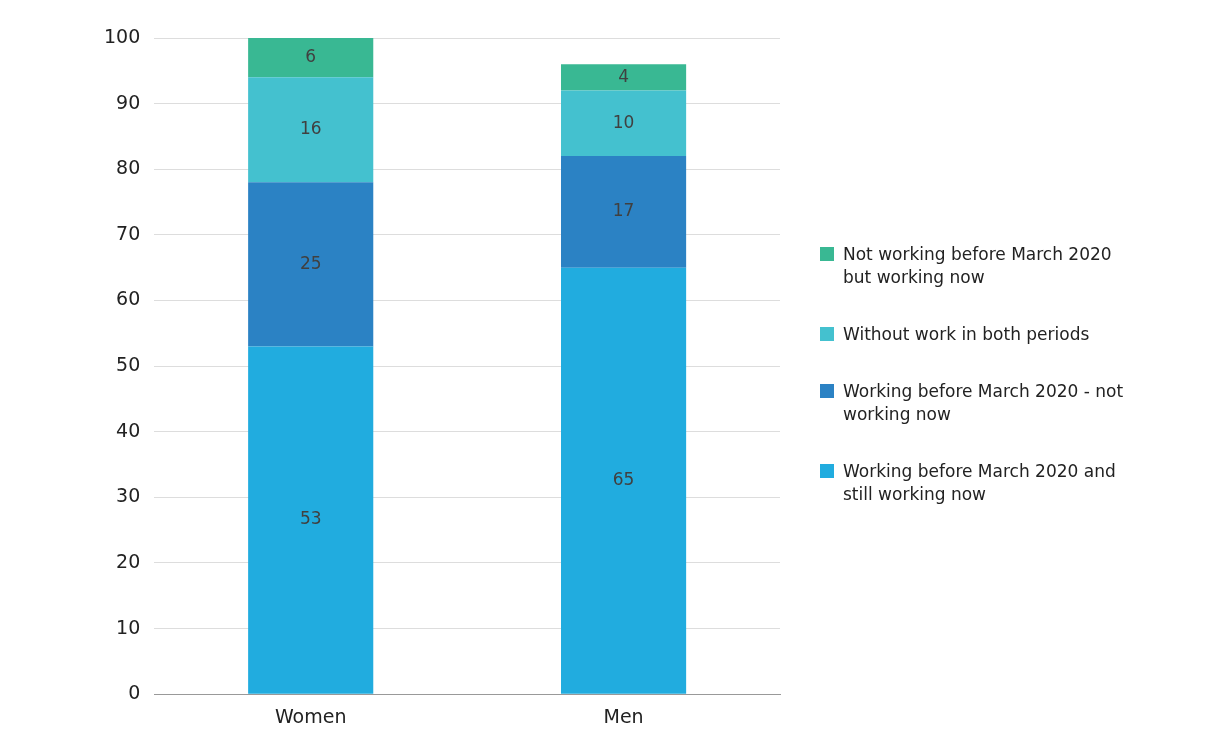  I want to click on y-tick-label: 50, so click(128, 364).